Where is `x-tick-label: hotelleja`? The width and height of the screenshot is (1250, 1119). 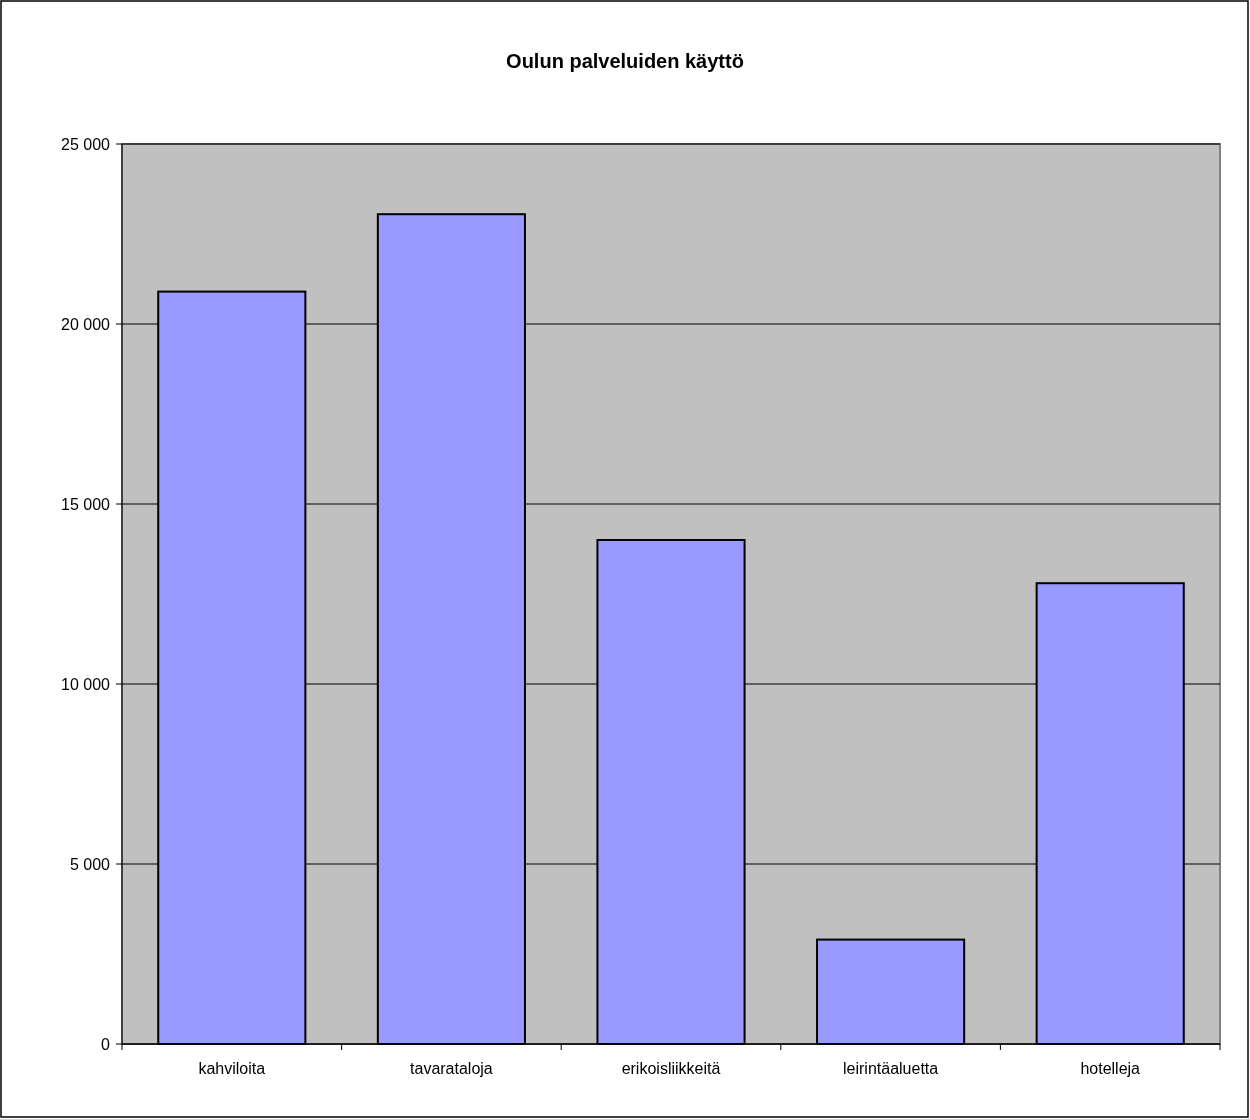
x-tick-label: hotelleja is located at coordinates (1110, 1068).